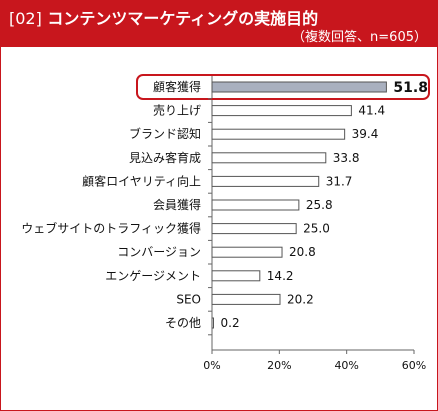  I want to click on chart-number: [02], so click(25, 18).